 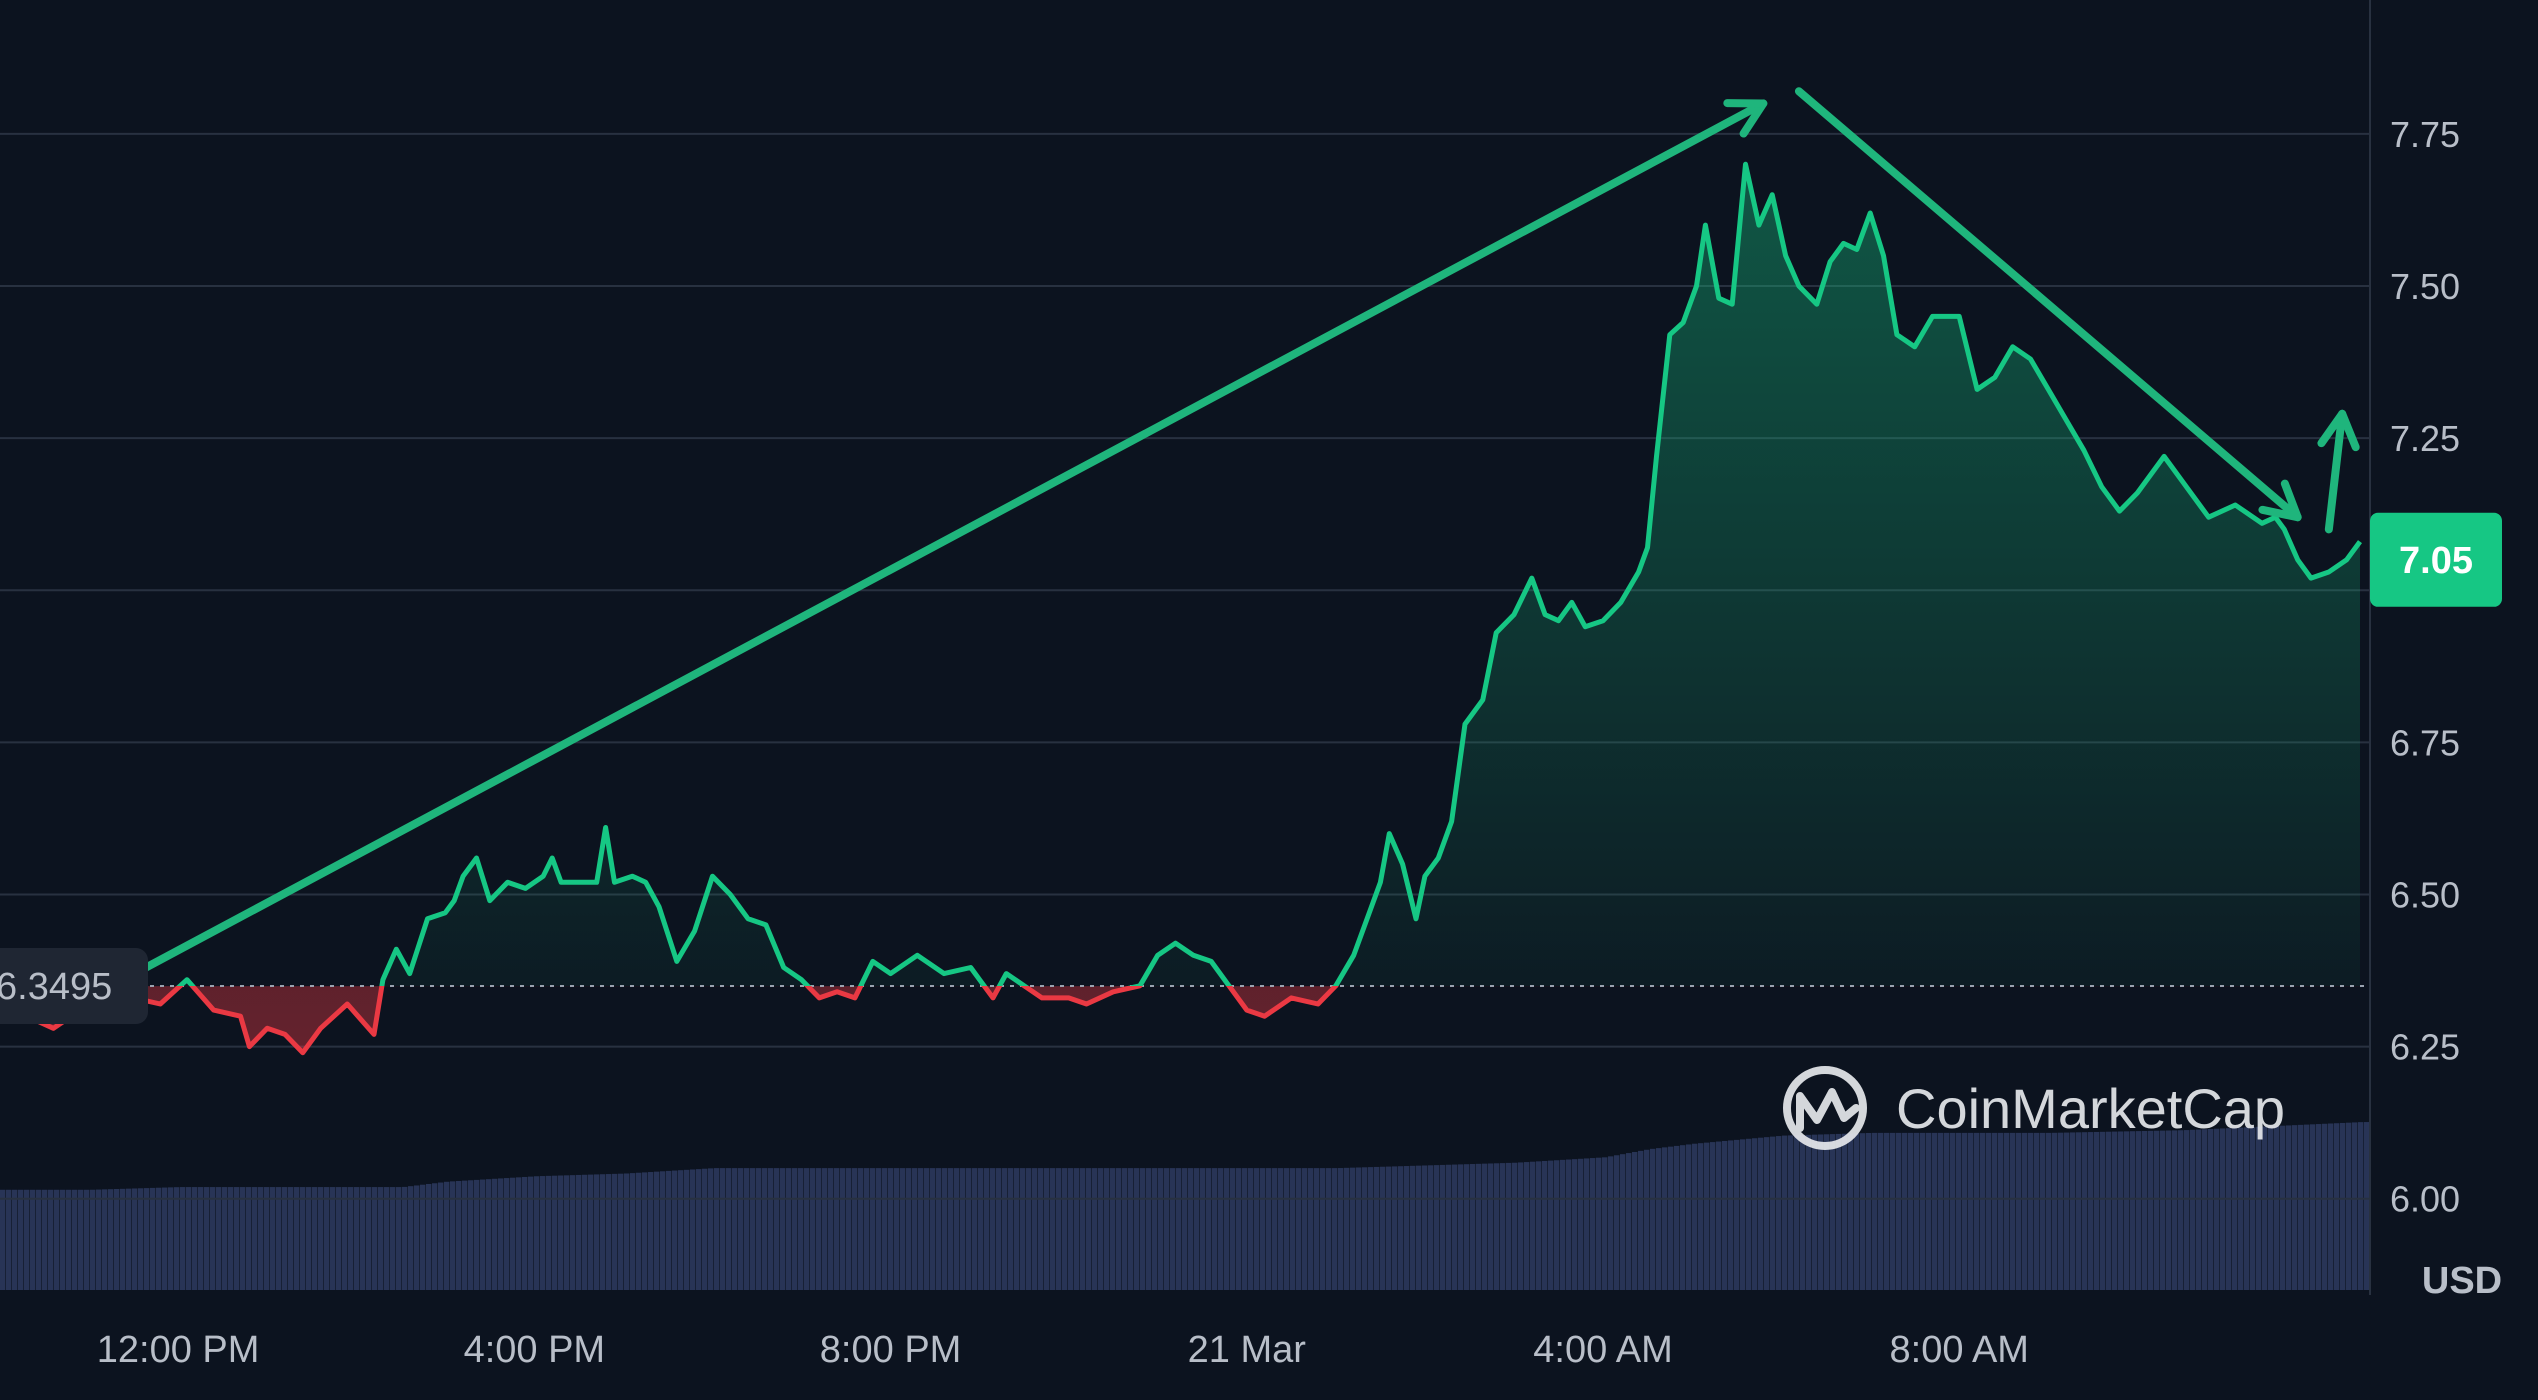 I want to click on coinmarketcap-watermark: CoinMarketCap, so click(x=2034, y=1108).